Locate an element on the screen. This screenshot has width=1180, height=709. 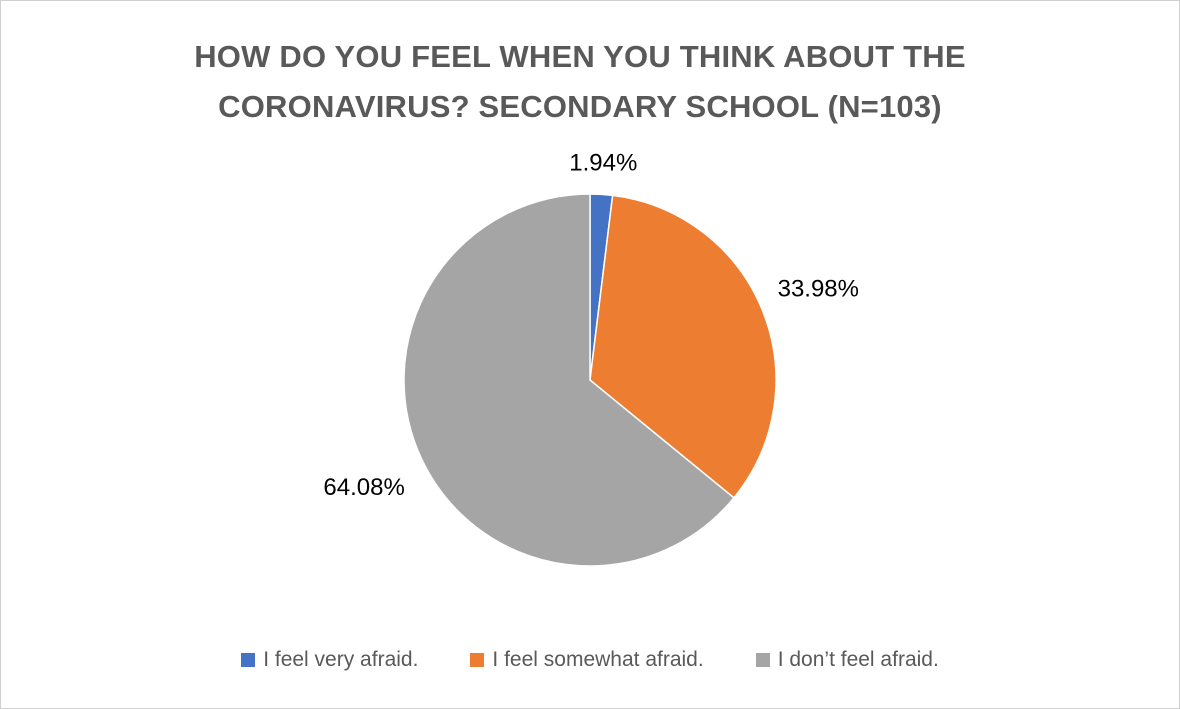
pie-slice-somewhat-afraid is located at coordinates (683, 346).